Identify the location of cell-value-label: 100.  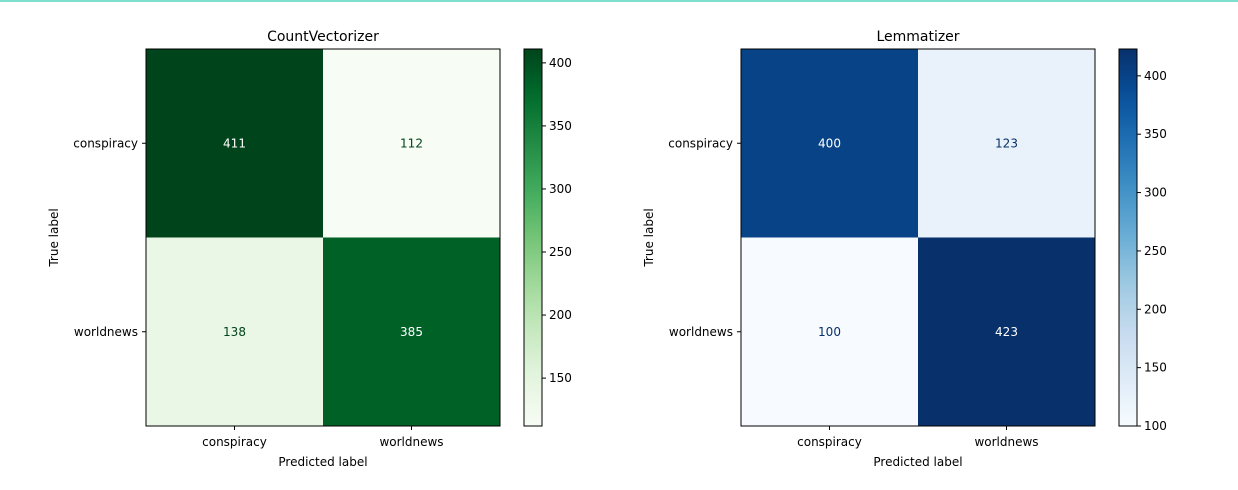
(829, 332).